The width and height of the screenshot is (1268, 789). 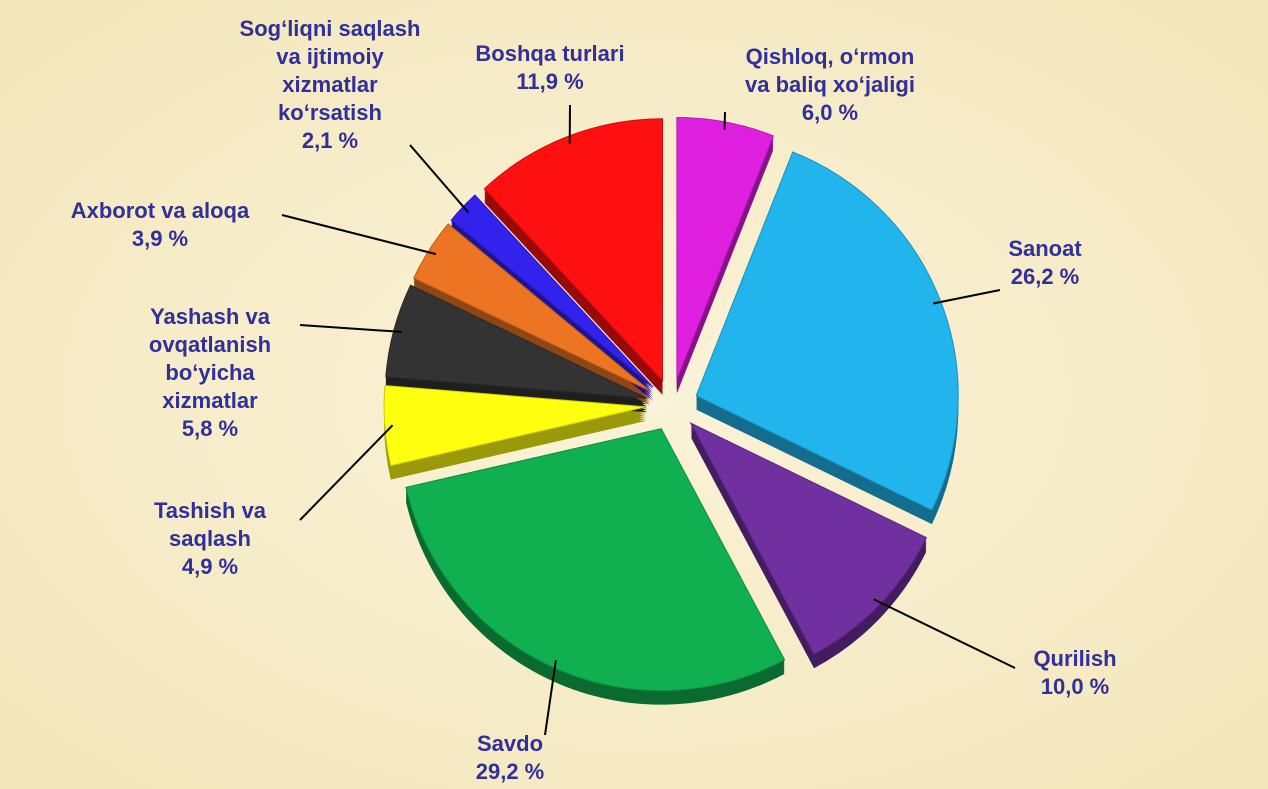 What do you see at coordinates (510, 771) in the screenshot?
I see `value-label: 29,2 %` at bounding box center [510, 771].